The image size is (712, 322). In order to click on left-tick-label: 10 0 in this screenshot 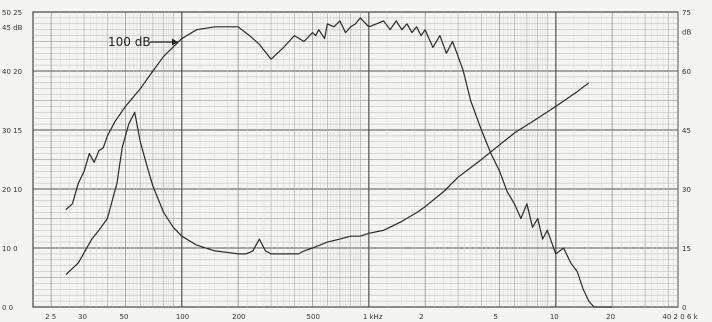, I will do `click(10, 249)`.